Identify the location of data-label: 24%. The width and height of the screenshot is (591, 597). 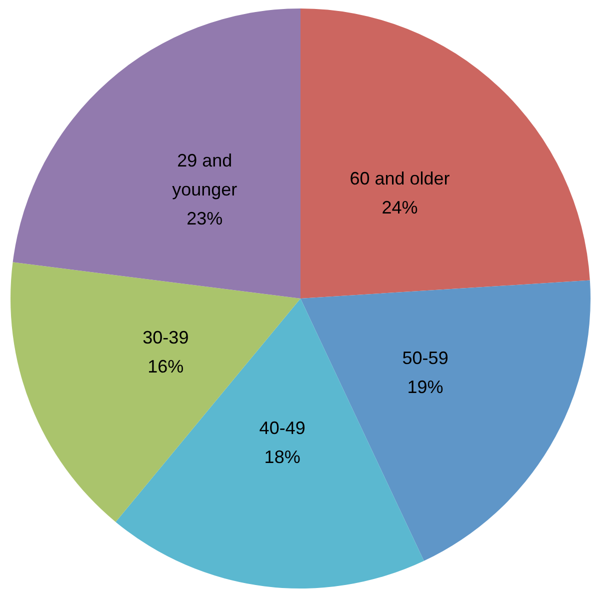
(400, 207).